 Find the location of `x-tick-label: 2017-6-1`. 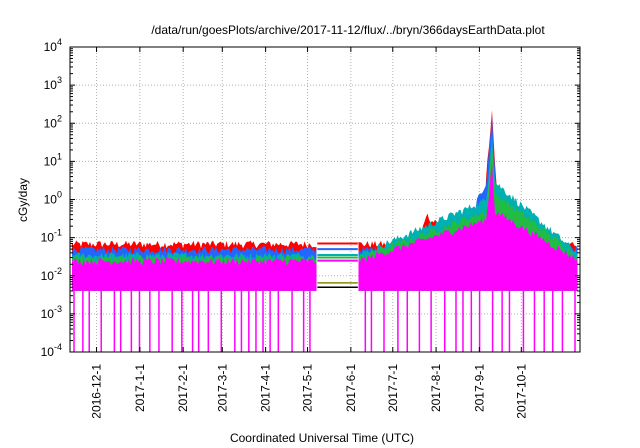

x-tick-label: 2017-6-1 is located at coordinates (351, 388).